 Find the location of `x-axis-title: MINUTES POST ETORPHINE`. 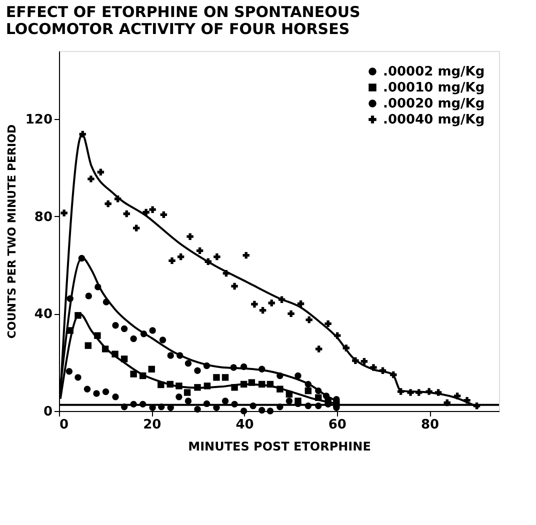

x-axis-title: MINUTES POST ETORPHINE is located at coordinates (279, 447).